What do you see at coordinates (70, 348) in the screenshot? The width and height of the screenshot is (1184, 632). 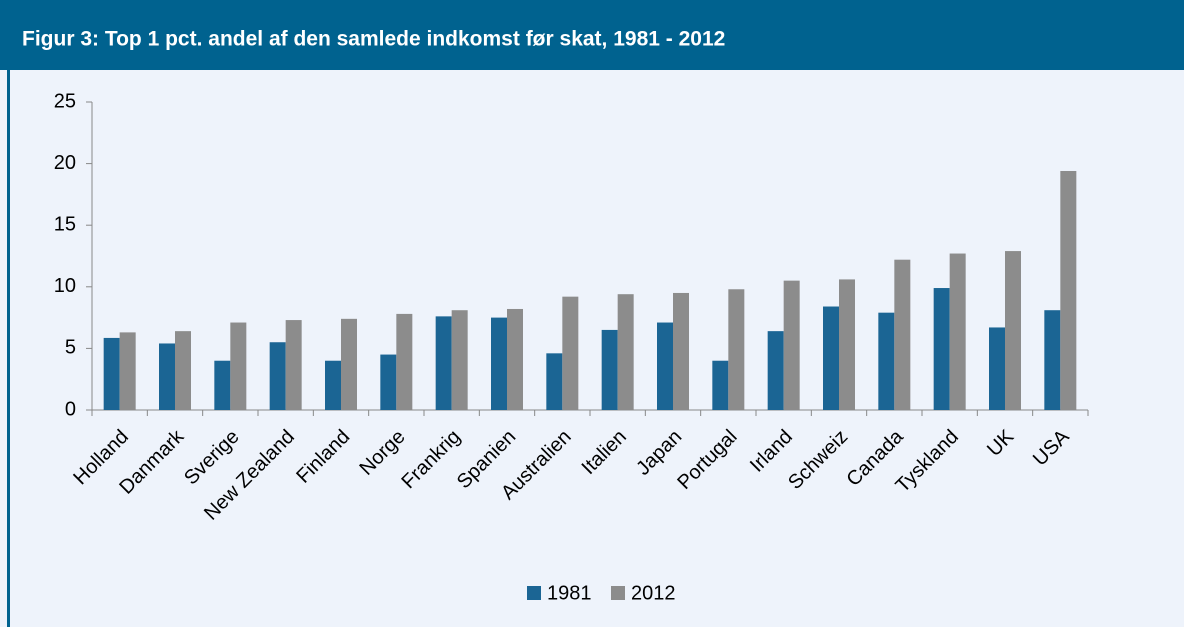 I see `y-tick-label: 5` at bounding box center [70, 348].